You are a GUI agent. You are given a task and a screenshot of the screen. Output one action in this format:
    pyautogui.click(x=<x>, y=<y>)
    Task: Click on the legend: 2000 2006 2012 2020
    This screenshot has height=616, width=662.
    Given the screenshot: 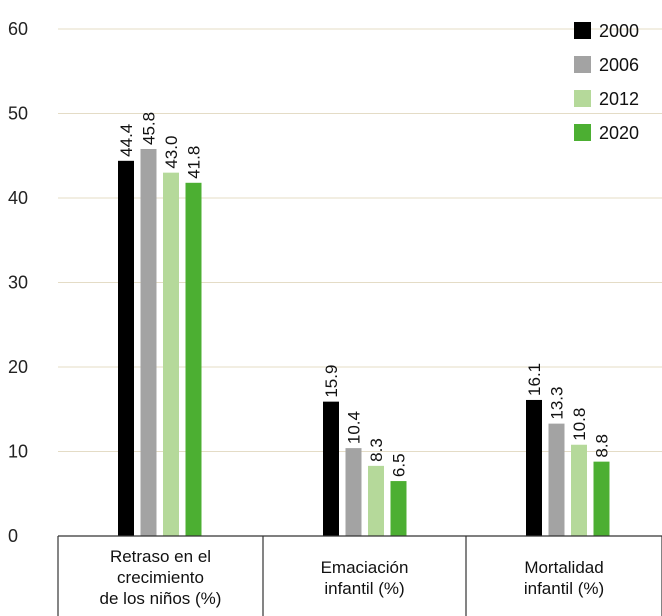 What is the action you would take?
    pyautogui.click(x=606, y=82)
    